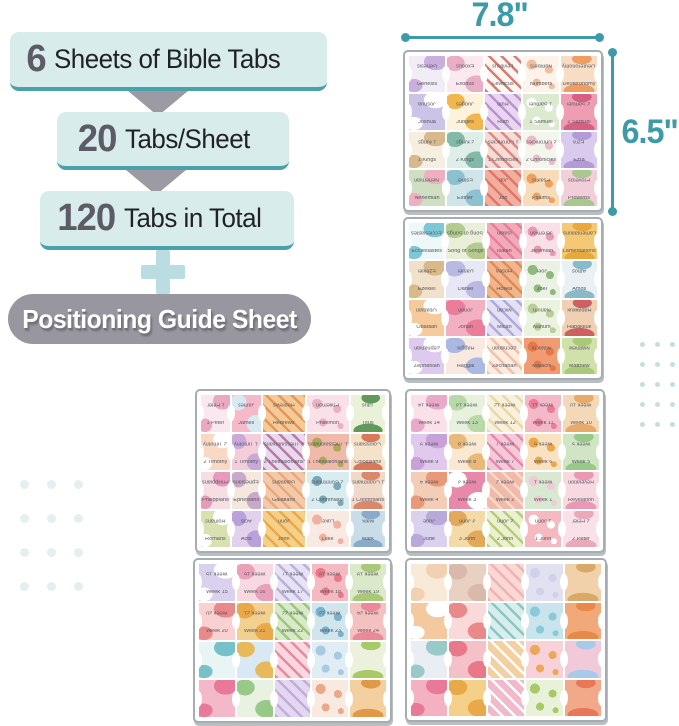 The height and width of the screenshot is (726, 679). Describe the element at coordinates (467, 462) in the screenshot. I see `tab-label: Week 8` at that location.